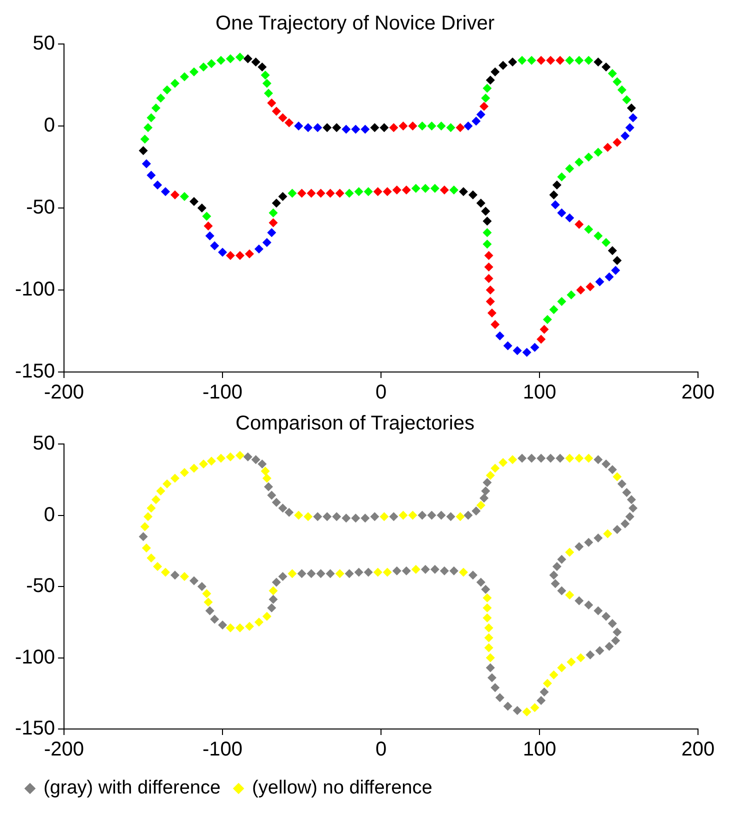 The height and width of the screenshot is (816, 730). I want to click on x-tick-label: 0, so click(381, 749).